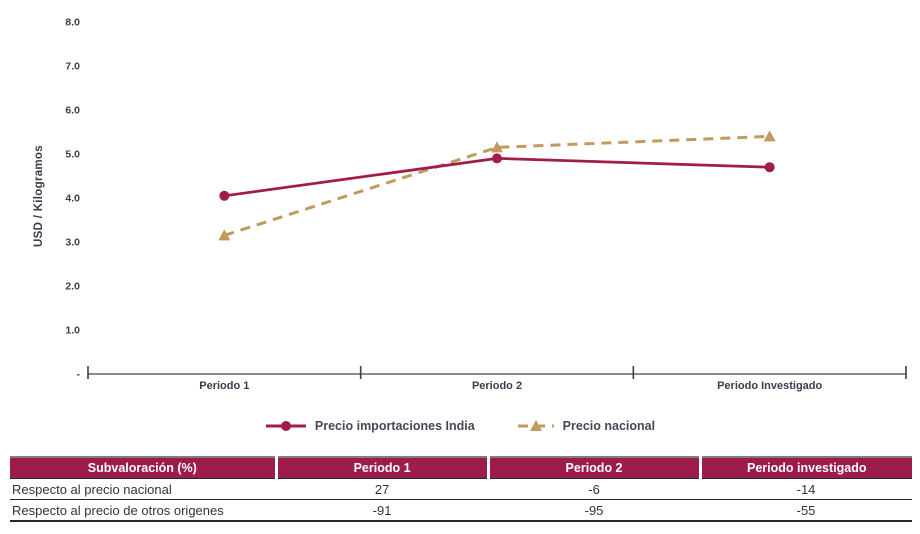 This screenshot has width=920, height=534. What do you see at coordinates (72, 287) in the screenshot?
I see `y-tick-label: 2.0` at bounding box center [72, 287].